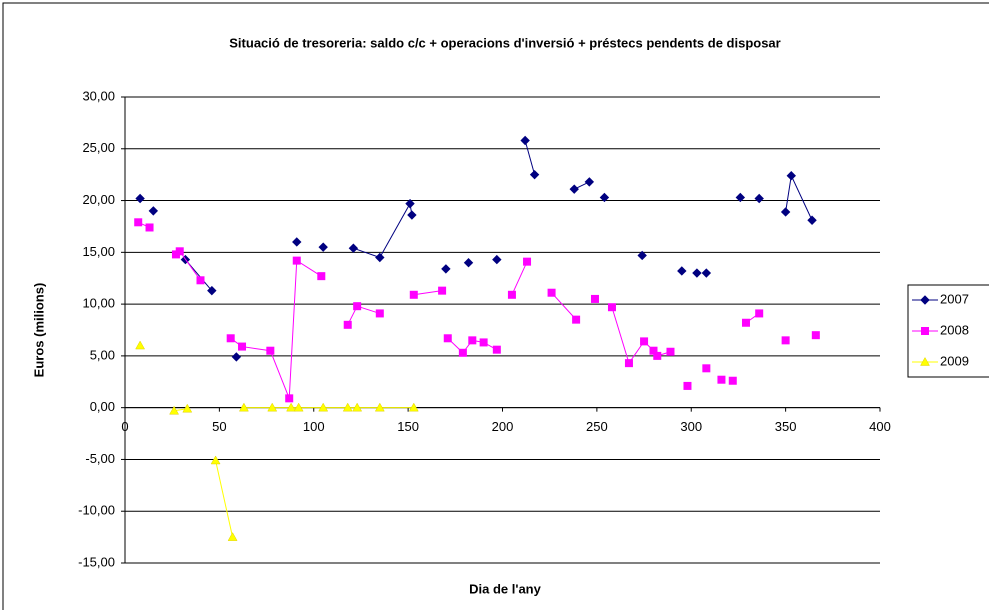 Image resolution: width=989 pixels, height=610 pixels. What do you see at coordinates (98, 303) in the screenshot?
I see `y-tick-label: 10,00` at bounding box center [98, 303].